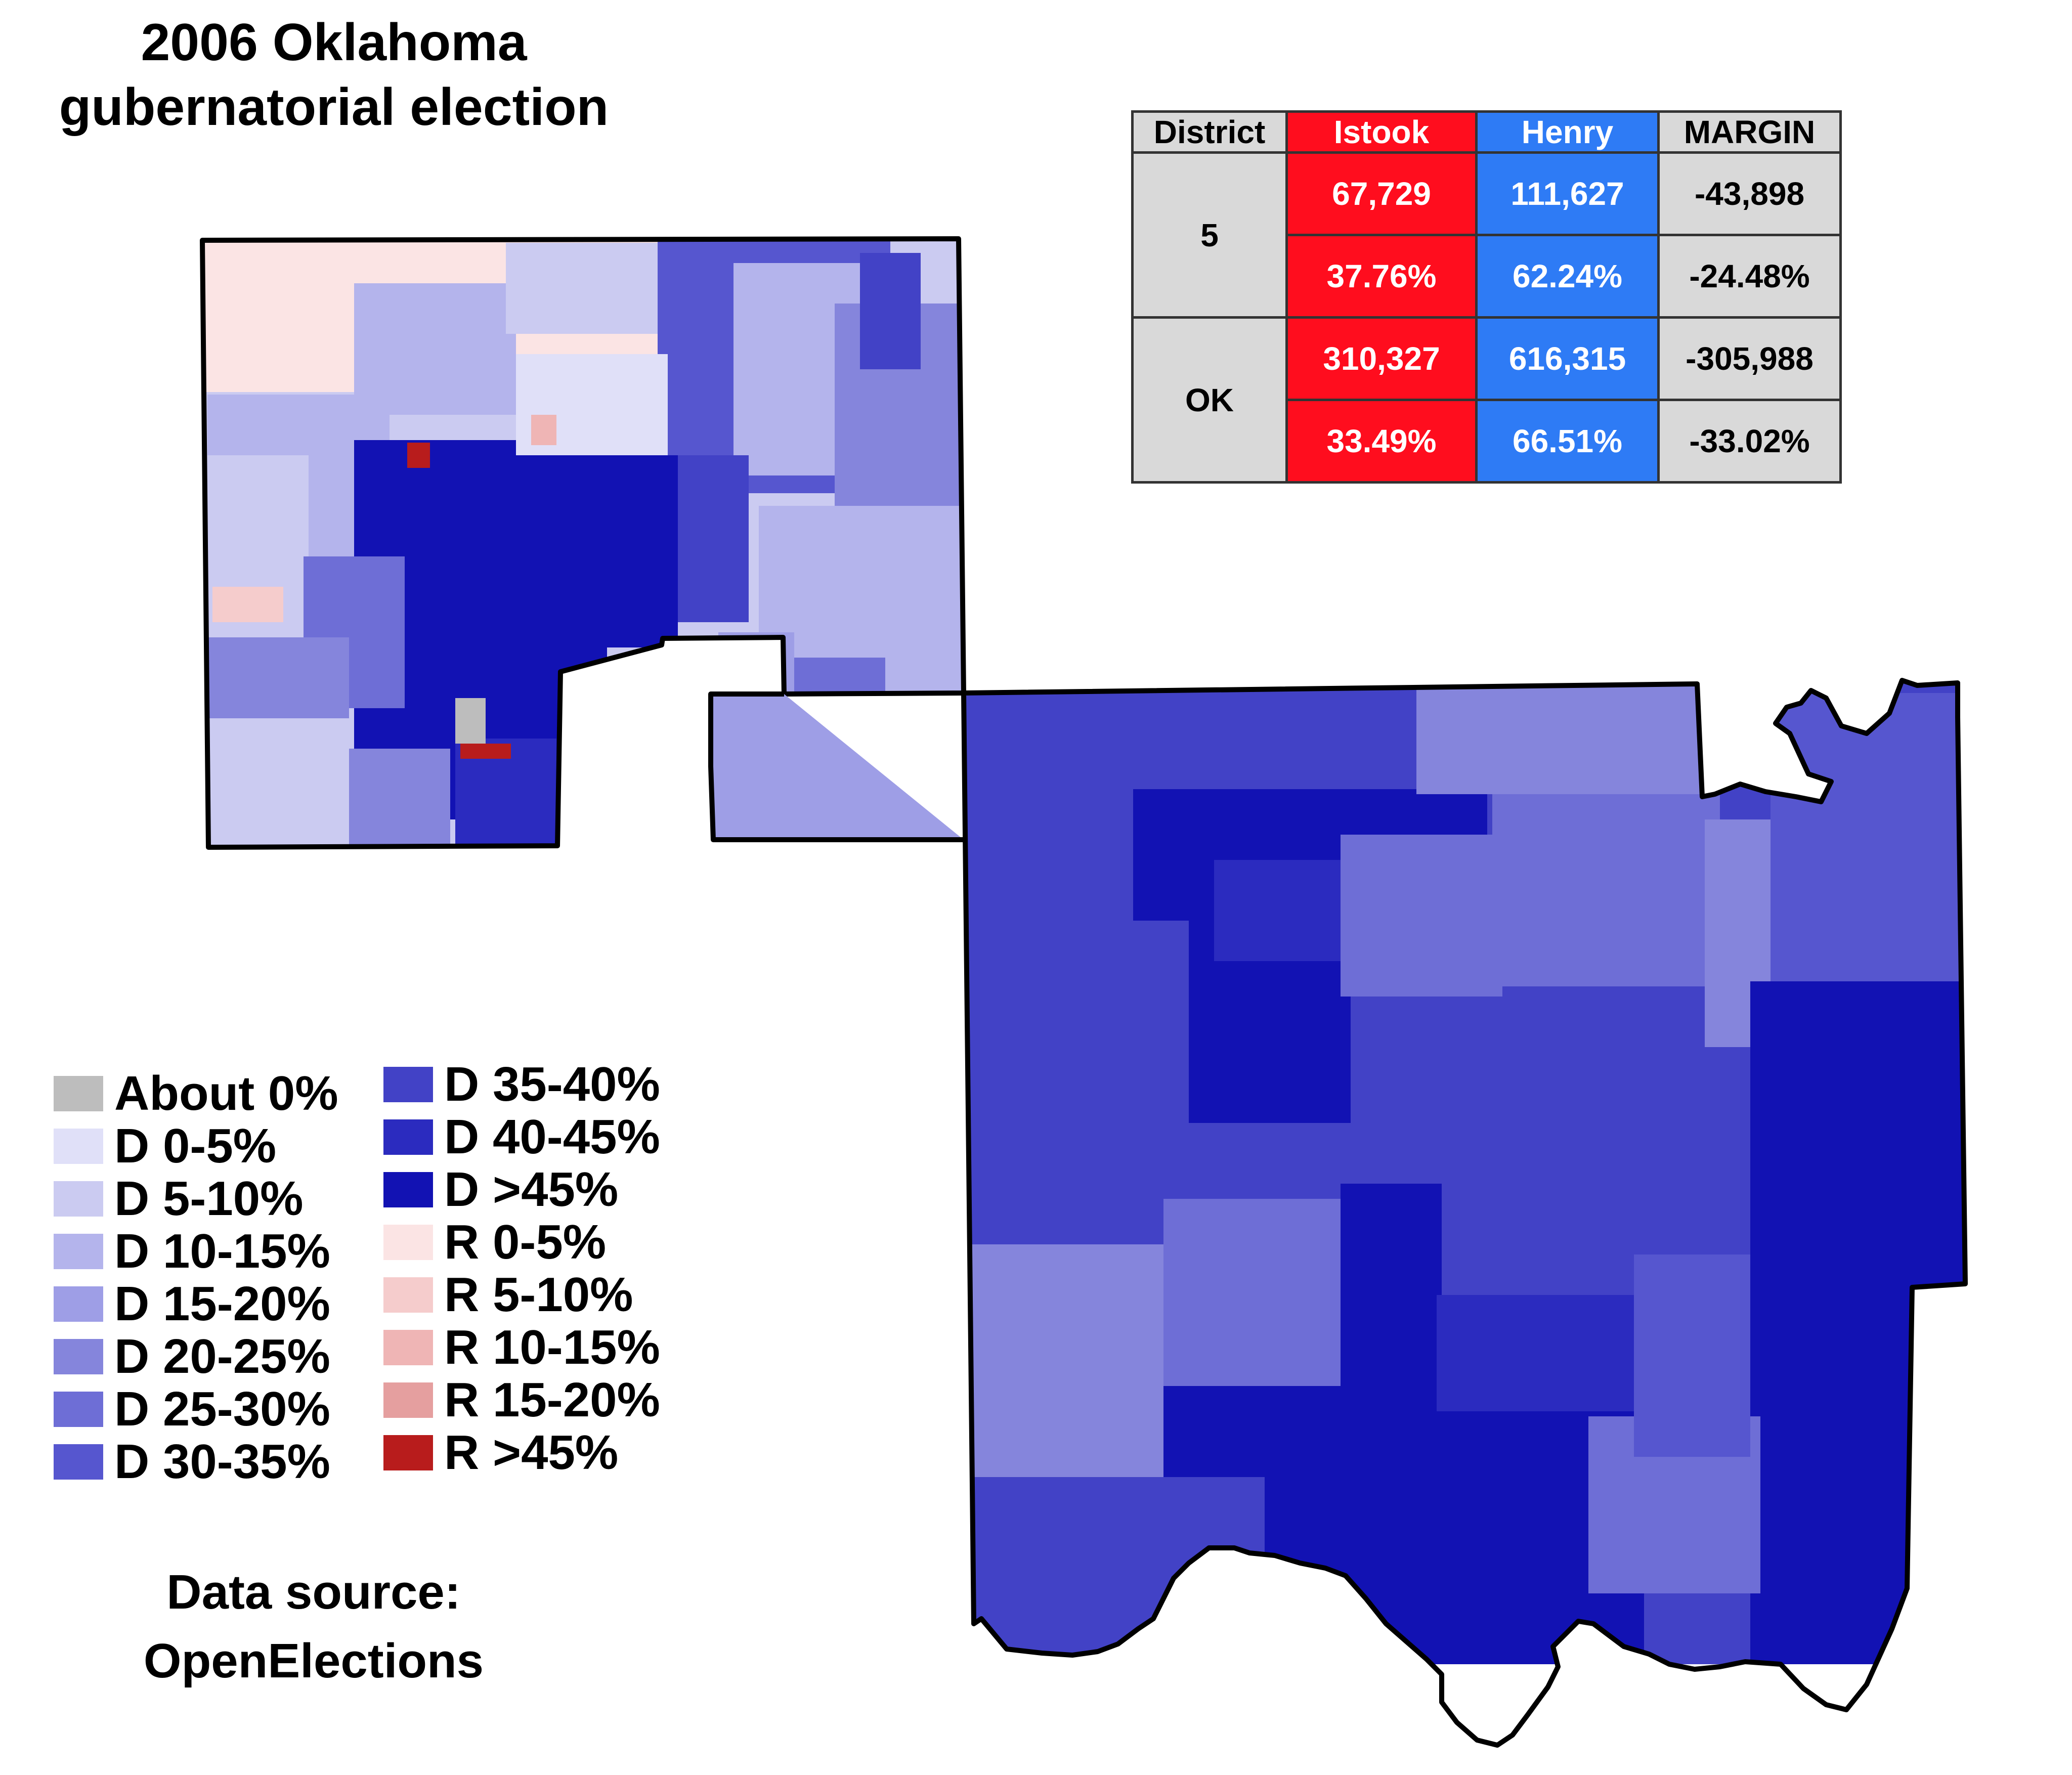 This screenshot has height=1775, width=2072. What do you see at coordinates (334, 75) in the screenshot?
I see `map-title: 2006 Oklahoma gubernatorial election` at bounding box center [334, 75].